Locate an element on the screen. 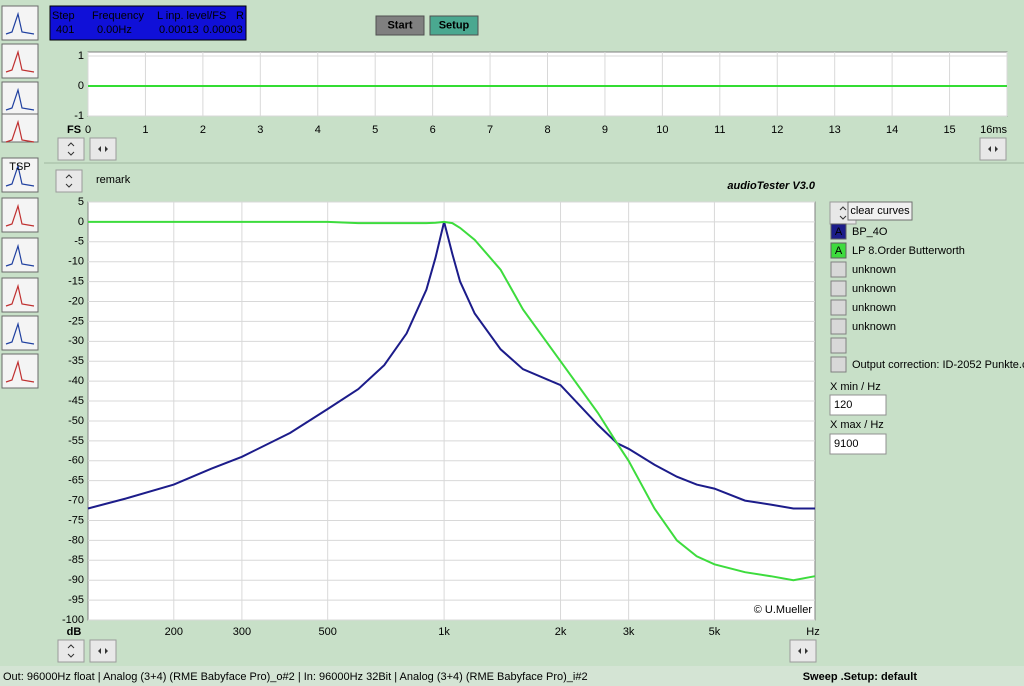 Image resolution: width=1024 pixels, height=686 pixels. x-unit-label: Hz is located at coordinates (812, 632).